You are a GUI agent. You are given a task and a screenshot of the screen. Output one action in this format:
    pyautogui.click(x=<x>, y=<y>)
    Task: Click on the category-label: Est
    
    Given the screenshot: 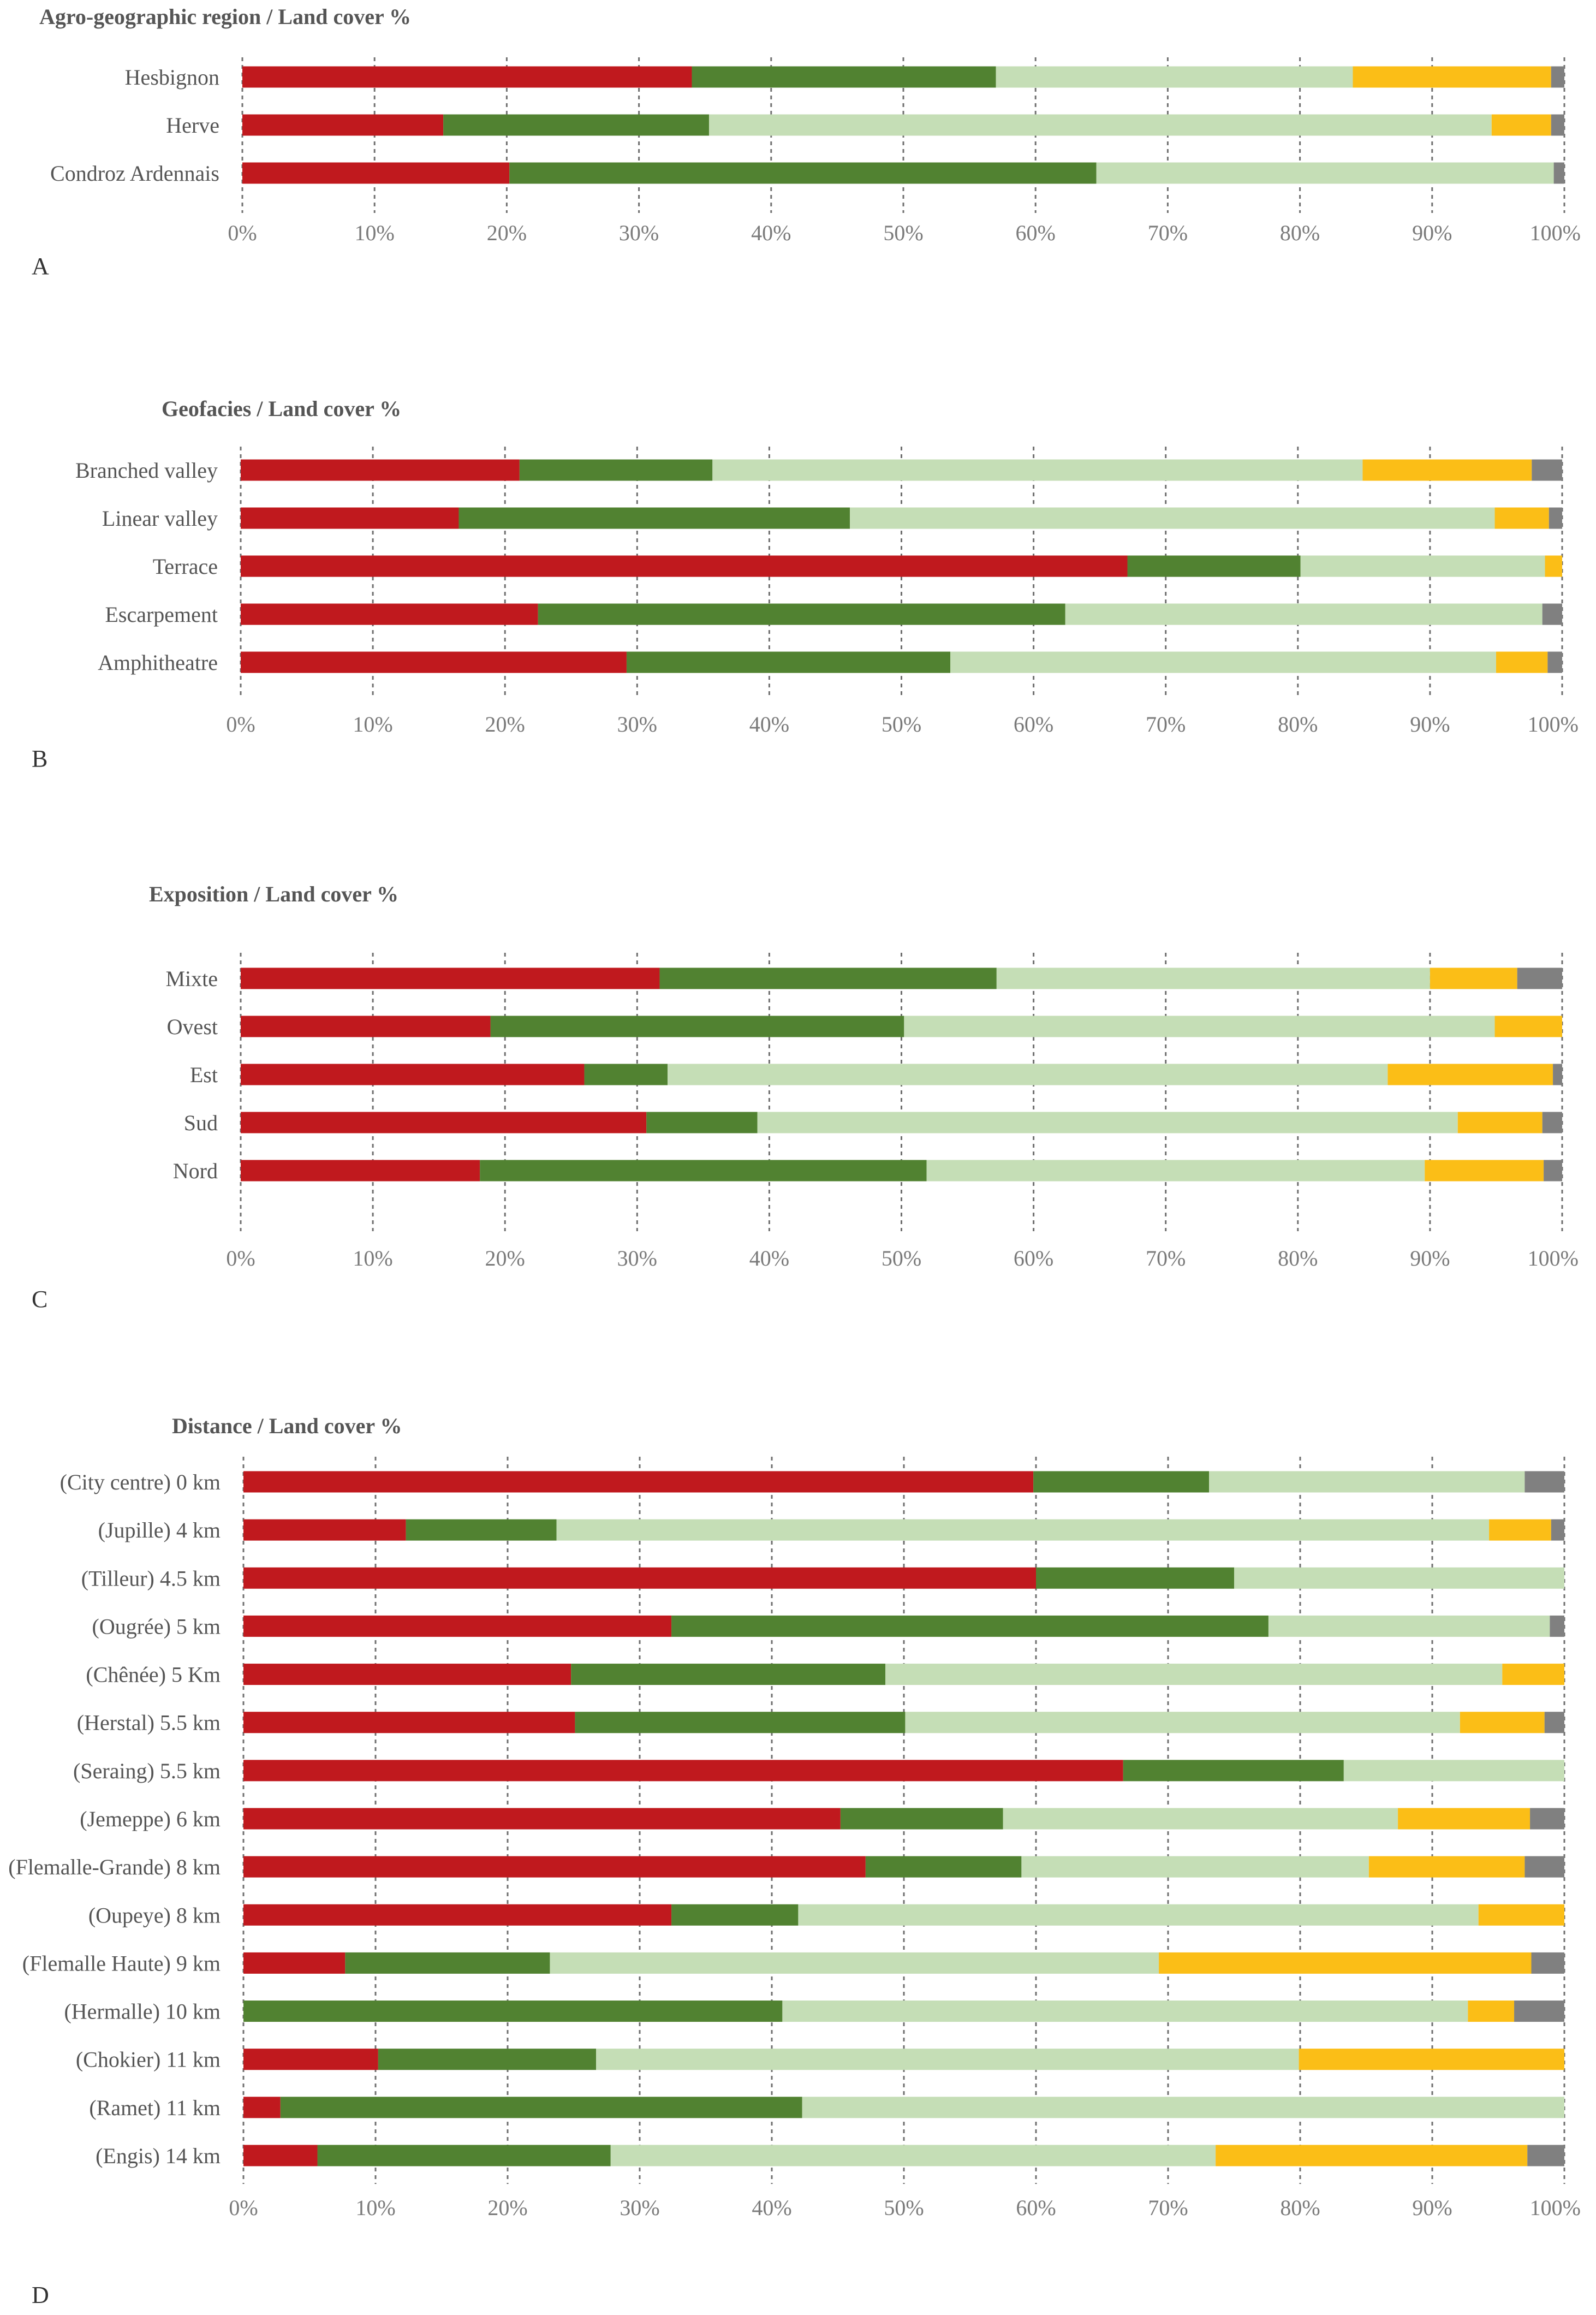 What is the action you would take?
    pyautogui.click(x=204, y=1074)
    